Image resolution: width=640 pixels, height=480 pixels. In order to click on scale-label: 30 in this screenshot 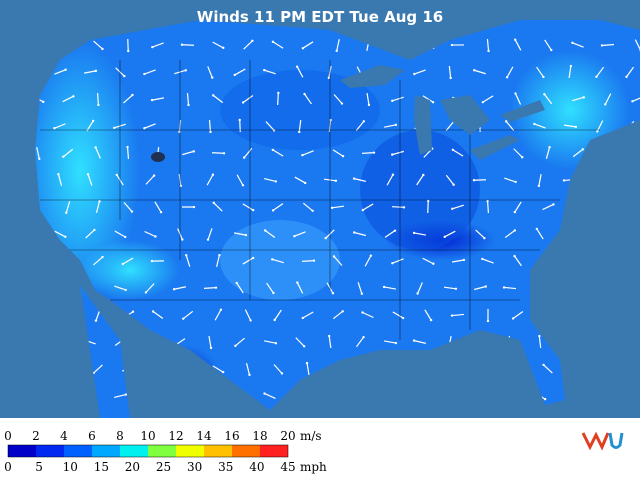, I will do `click(194, 467)`.